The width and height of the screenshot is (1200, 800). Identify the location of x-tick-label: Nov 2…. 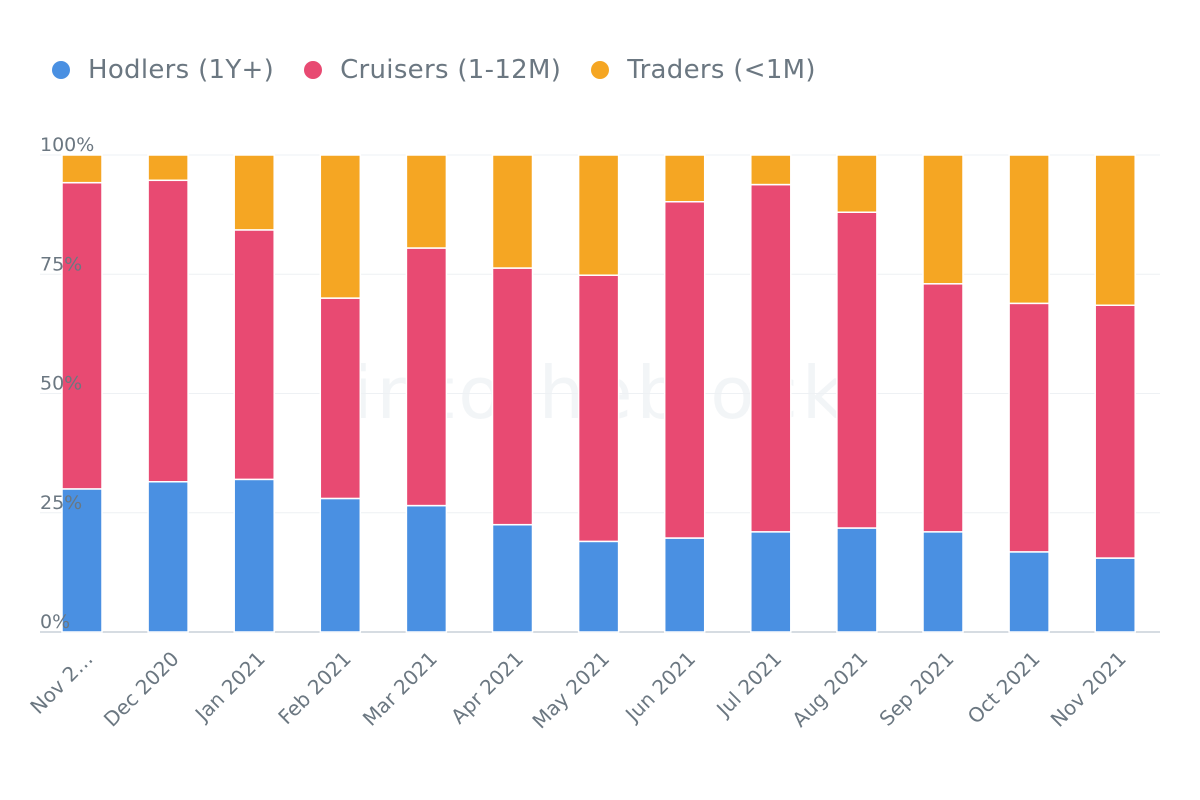
(61, 683).